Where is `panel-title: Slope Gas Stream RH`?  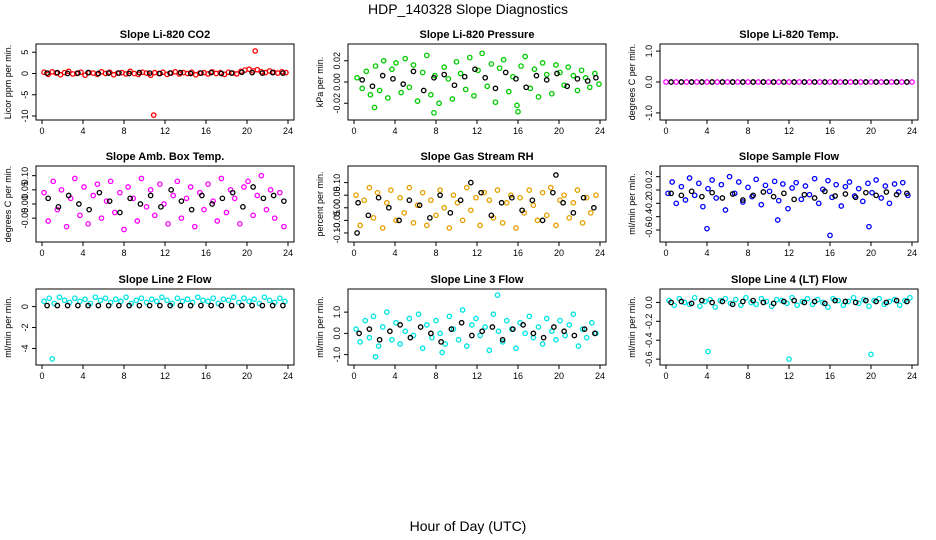 panel-title: Slope Gas Stream RH is located at coordinates (476, 157).